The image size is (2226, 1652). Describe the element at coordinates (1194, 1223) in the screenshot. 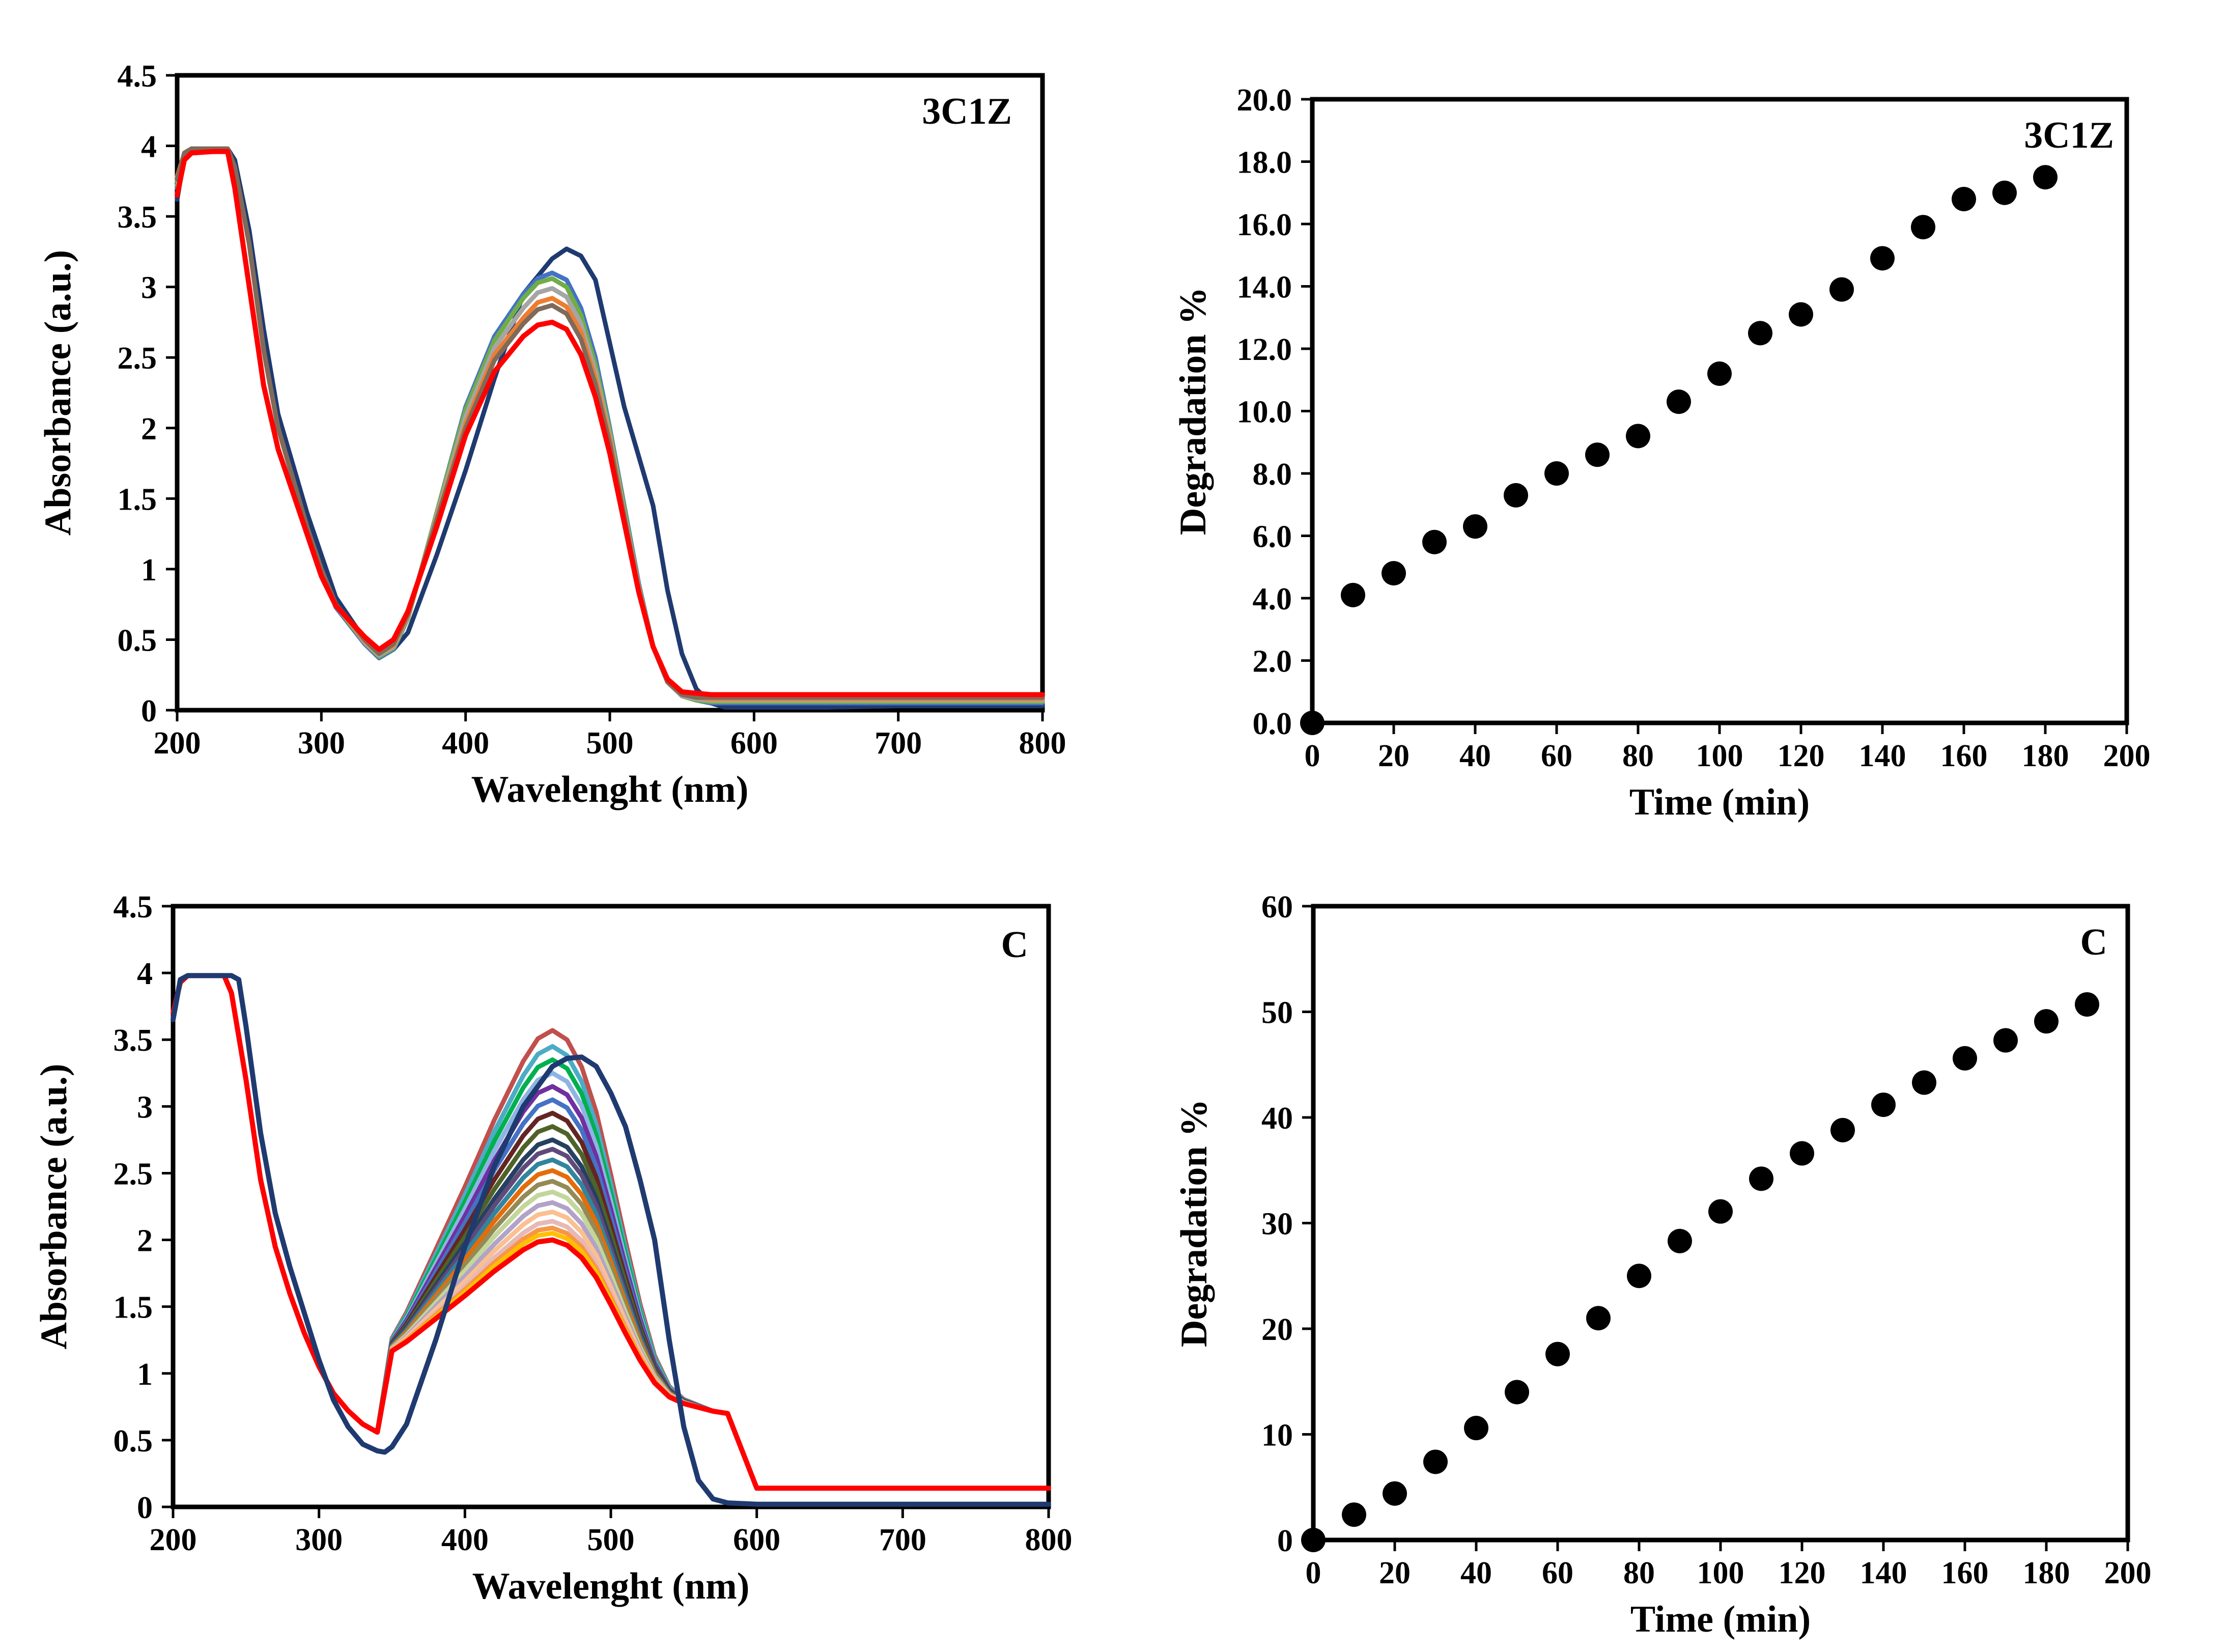

I see `y-axis-label: Degradation %` at that location.